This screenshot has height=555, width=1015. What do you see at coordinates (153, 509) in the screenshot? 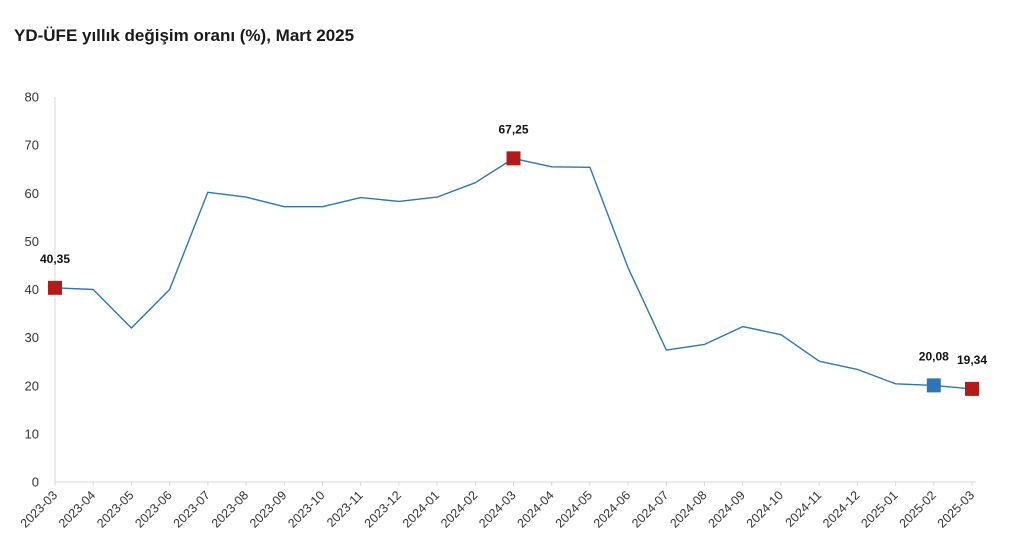
I see `x-tick-label: 2023-06` at bounding box center [153, 509].